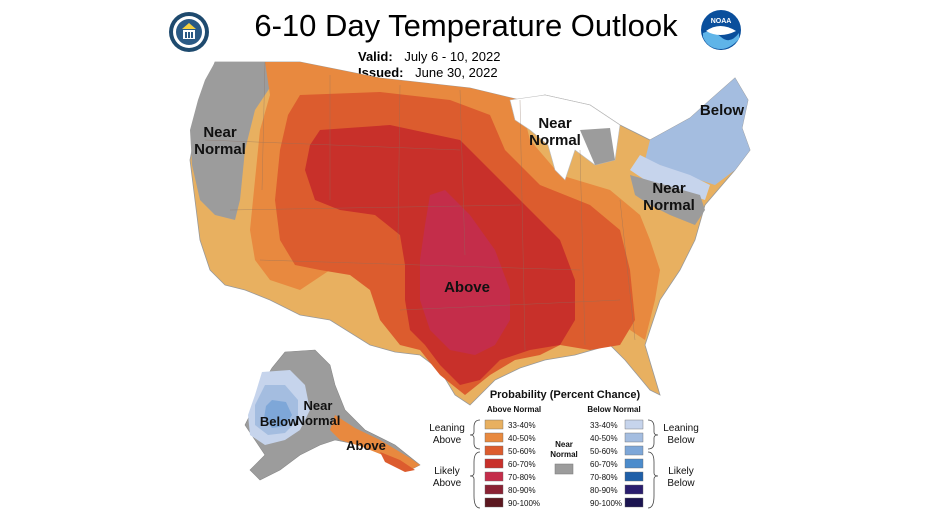 This screenshot has height=524, width=932. I want to click on legend-likely-above-1: Likely, so click(447, 471).